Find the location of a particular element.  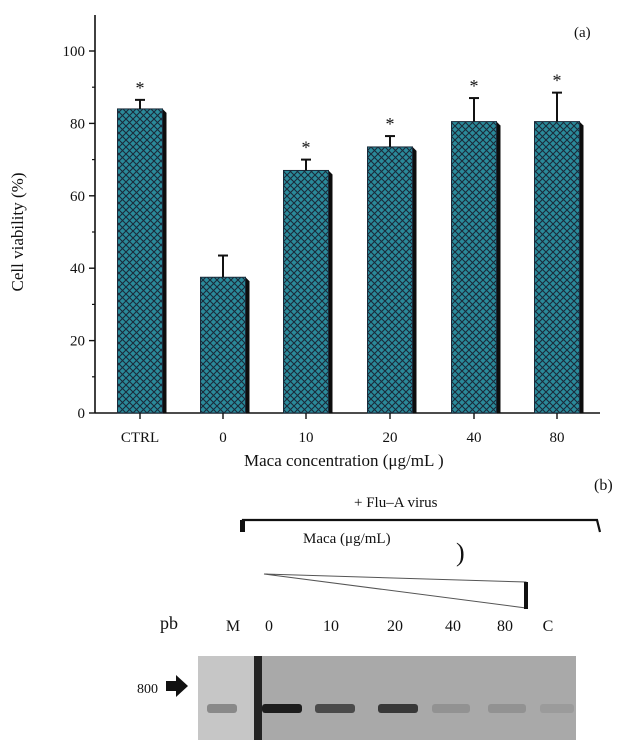

panel-b-label: (b) is located at coordinates (603, 485).